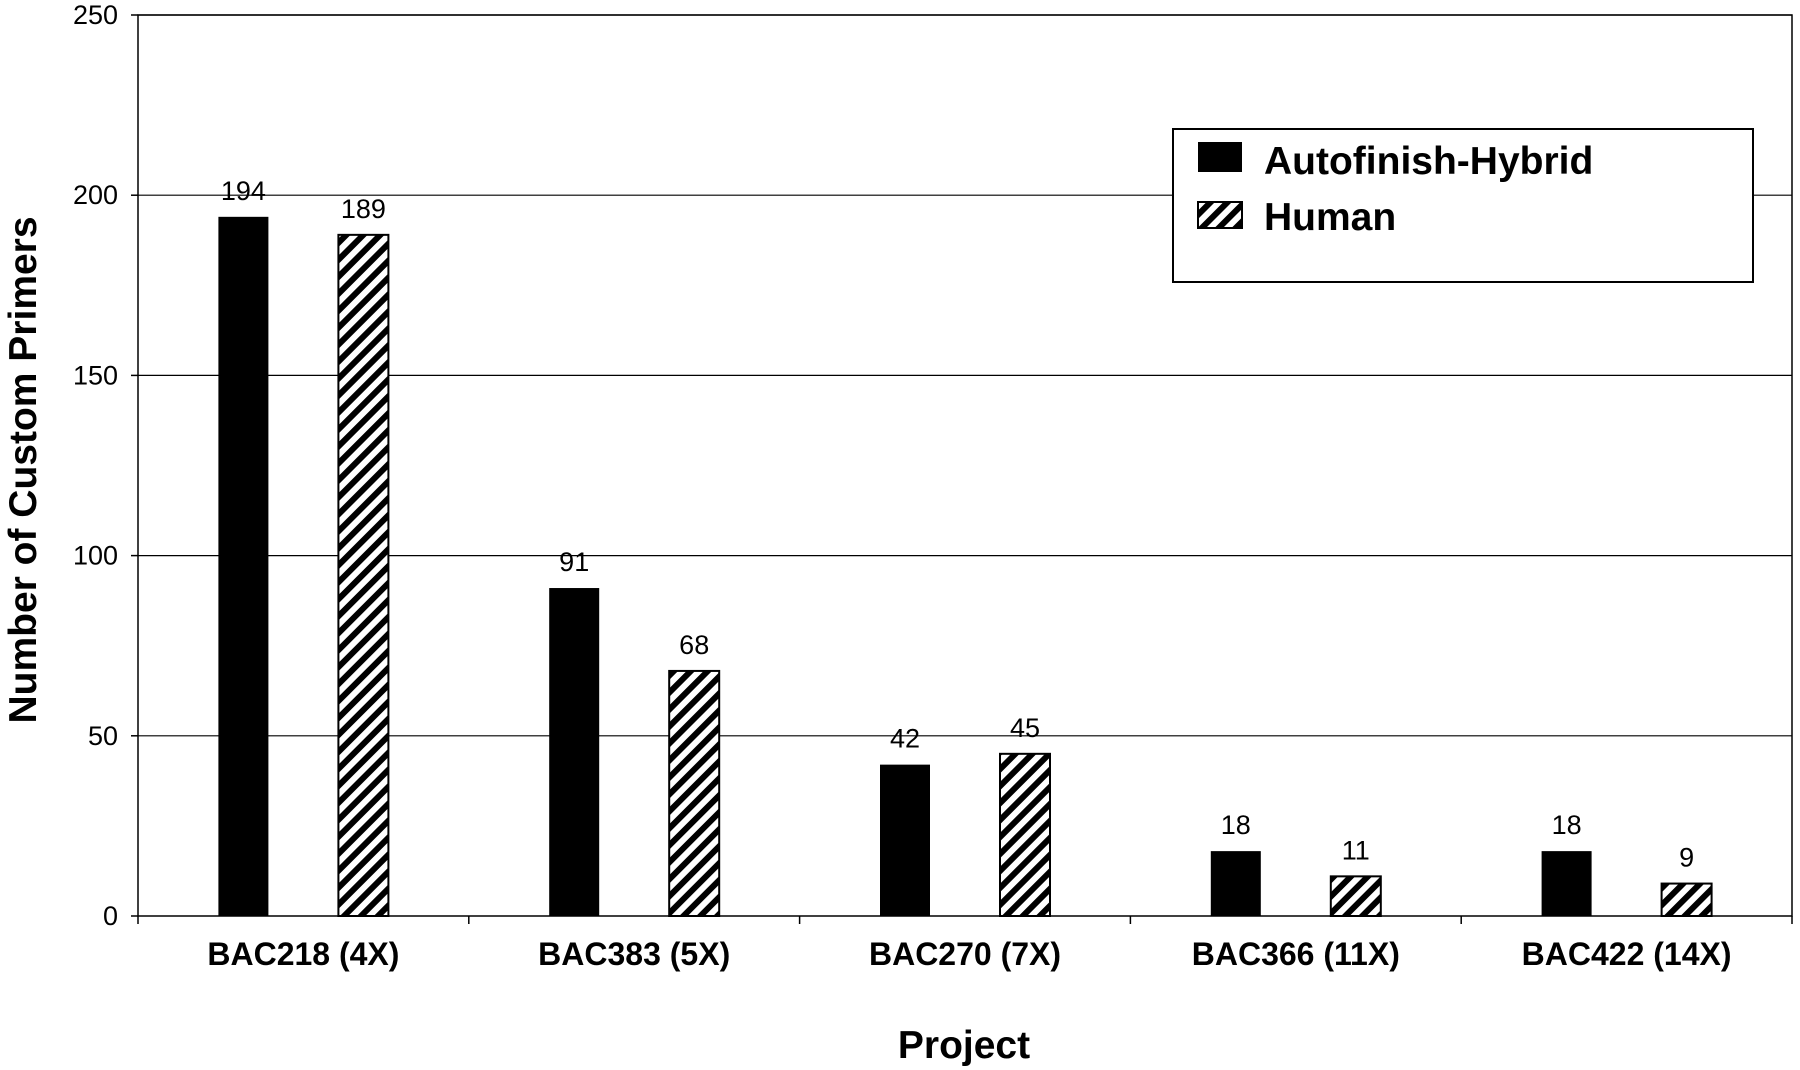  Describe the element at coordinates (1220, 157) in the screenshot. I see `legend-swatch-autofinish-hybrid` at that location.